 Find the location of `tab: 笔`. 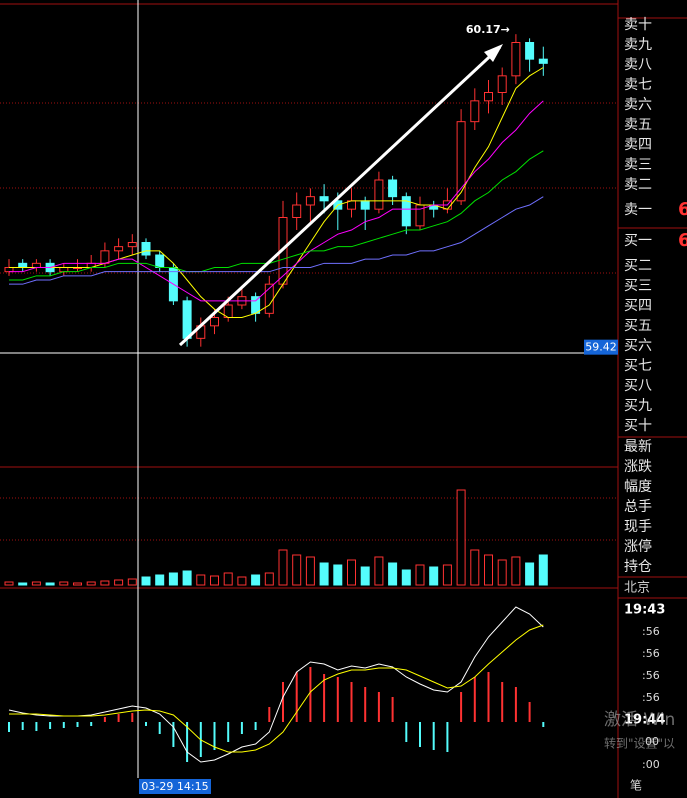

tab: 笔 is located at coordinates (636, 785).